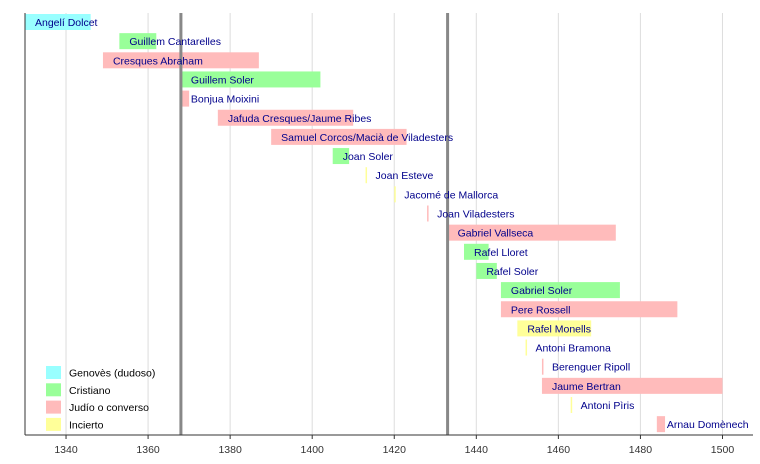 The height and width of the screenshot is (464, 760). Describe the element at coordinates (112, 374) in the screenshot. I see `legend-label: Genovès (dudoso)` at that location.